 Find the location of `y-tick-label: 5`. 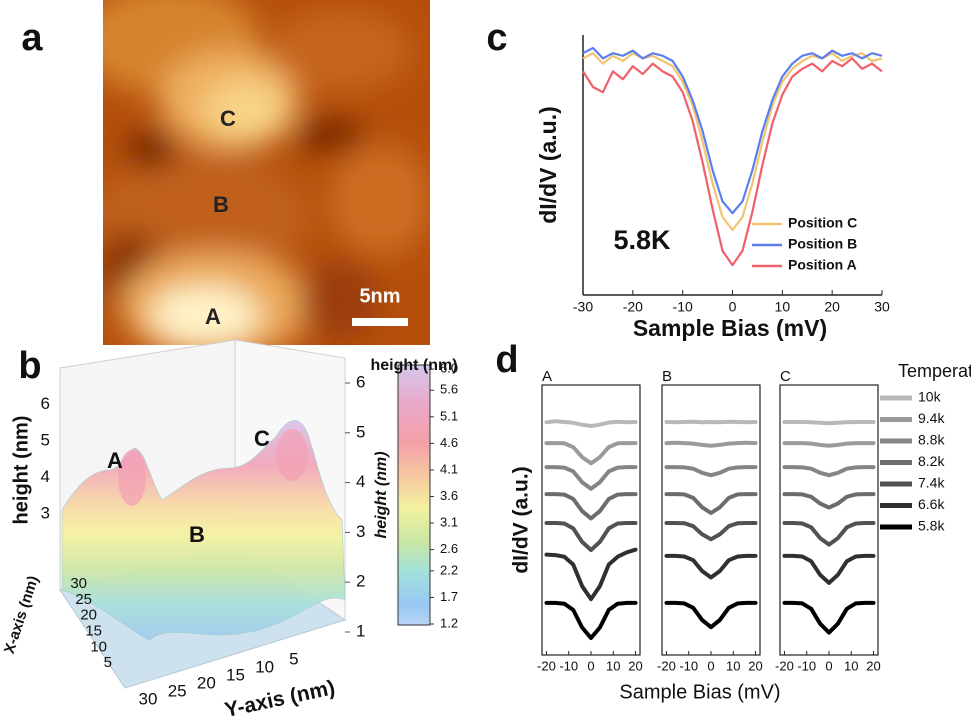

y-tick-label: 5 is located at coordinates (293, 658).